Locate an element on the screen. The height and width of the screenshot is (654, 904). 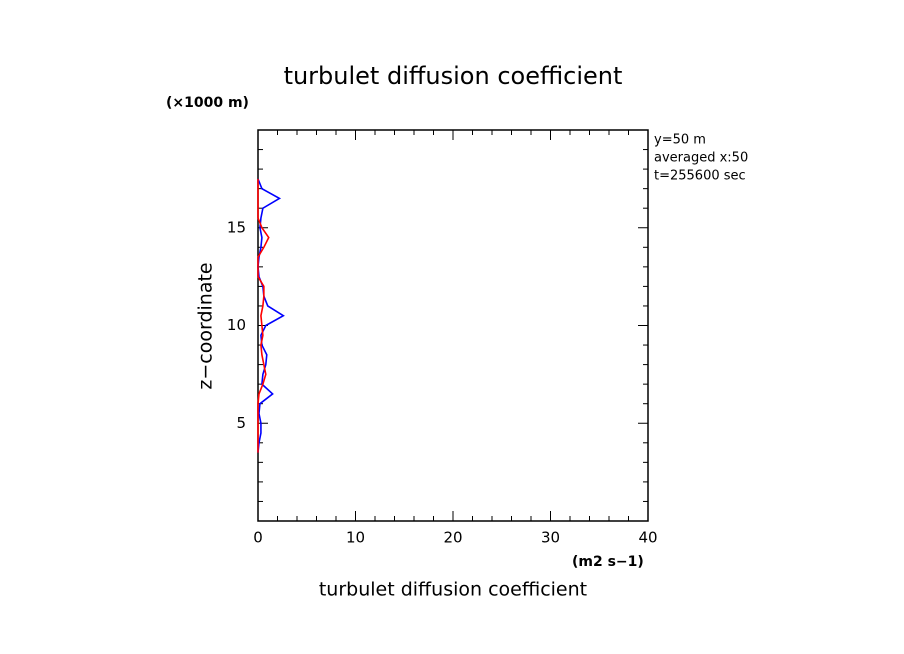
x-tick-label: 0 is located at coordinates (258, 538).